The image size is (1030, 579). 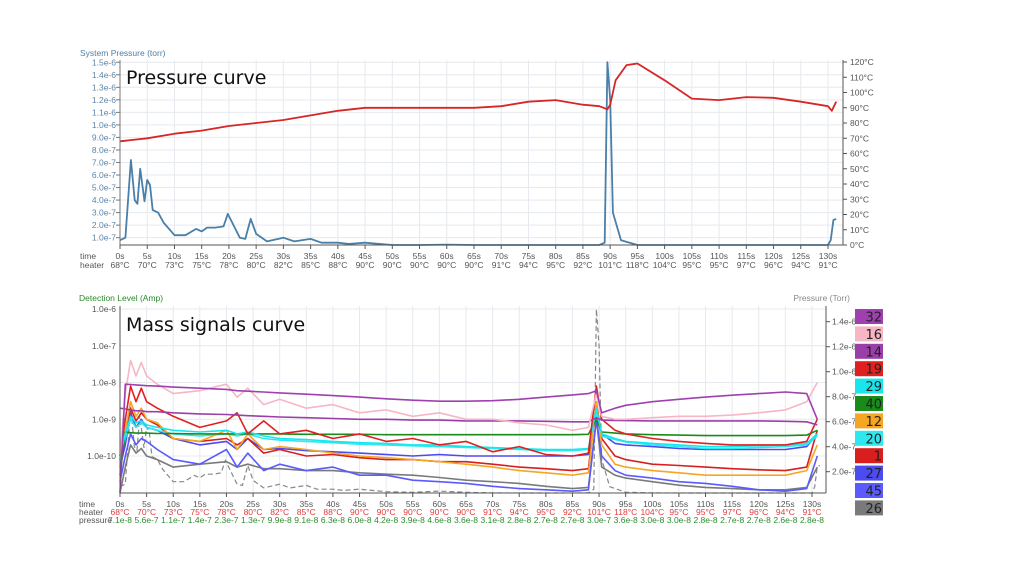 What do you see at coordinates (652, 504) in the screenshot?
I see `x-tick-label-time: 100s` at bounding box center [652, 504].